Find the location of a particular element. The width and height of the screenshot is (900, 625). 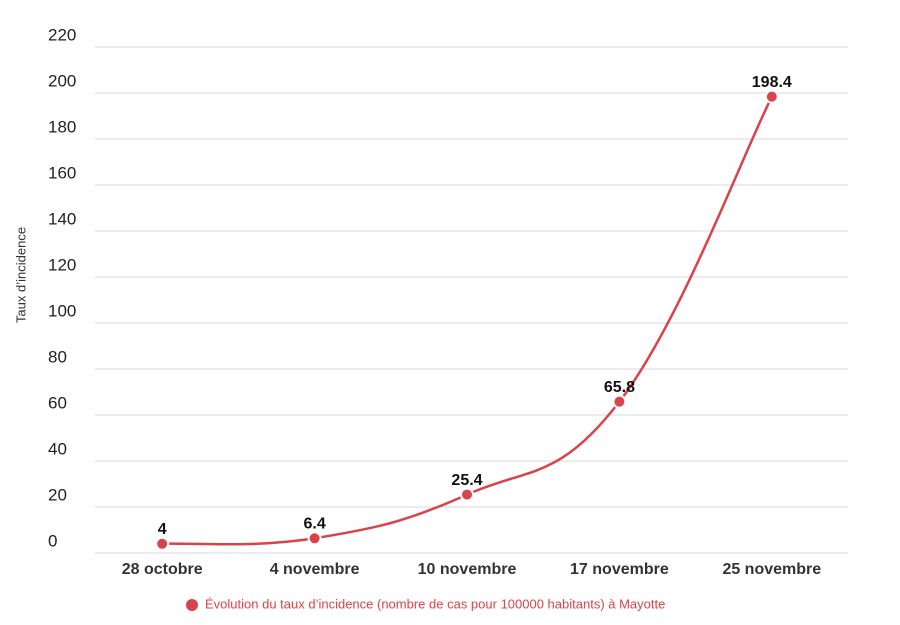

y-tick-label: 200 is located at coordinates (62, 80).